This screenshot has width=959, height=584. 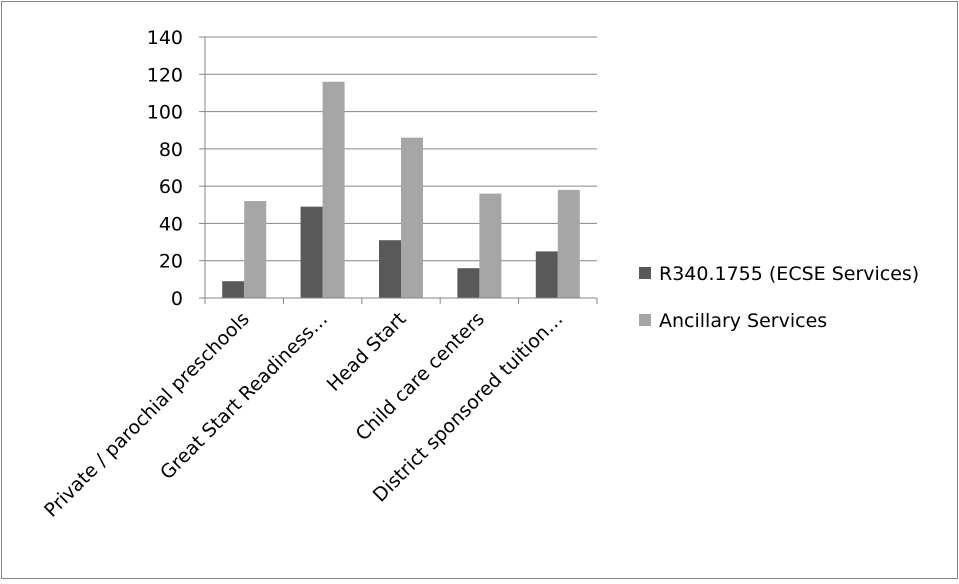 I want to click on y-tick-label: 140, so click(x=165, y=38).